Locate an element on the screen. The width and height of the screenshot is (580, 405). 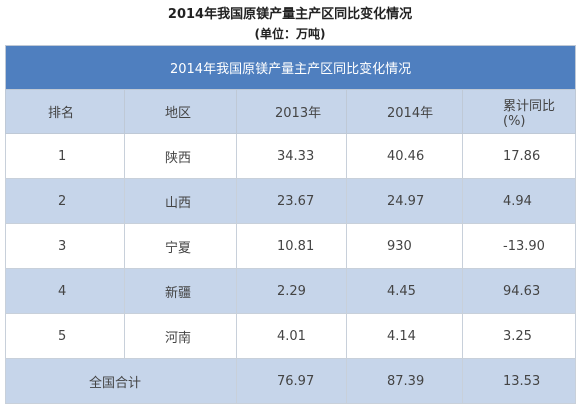
header-rank: 排名 is located at coordinates (65, 111).